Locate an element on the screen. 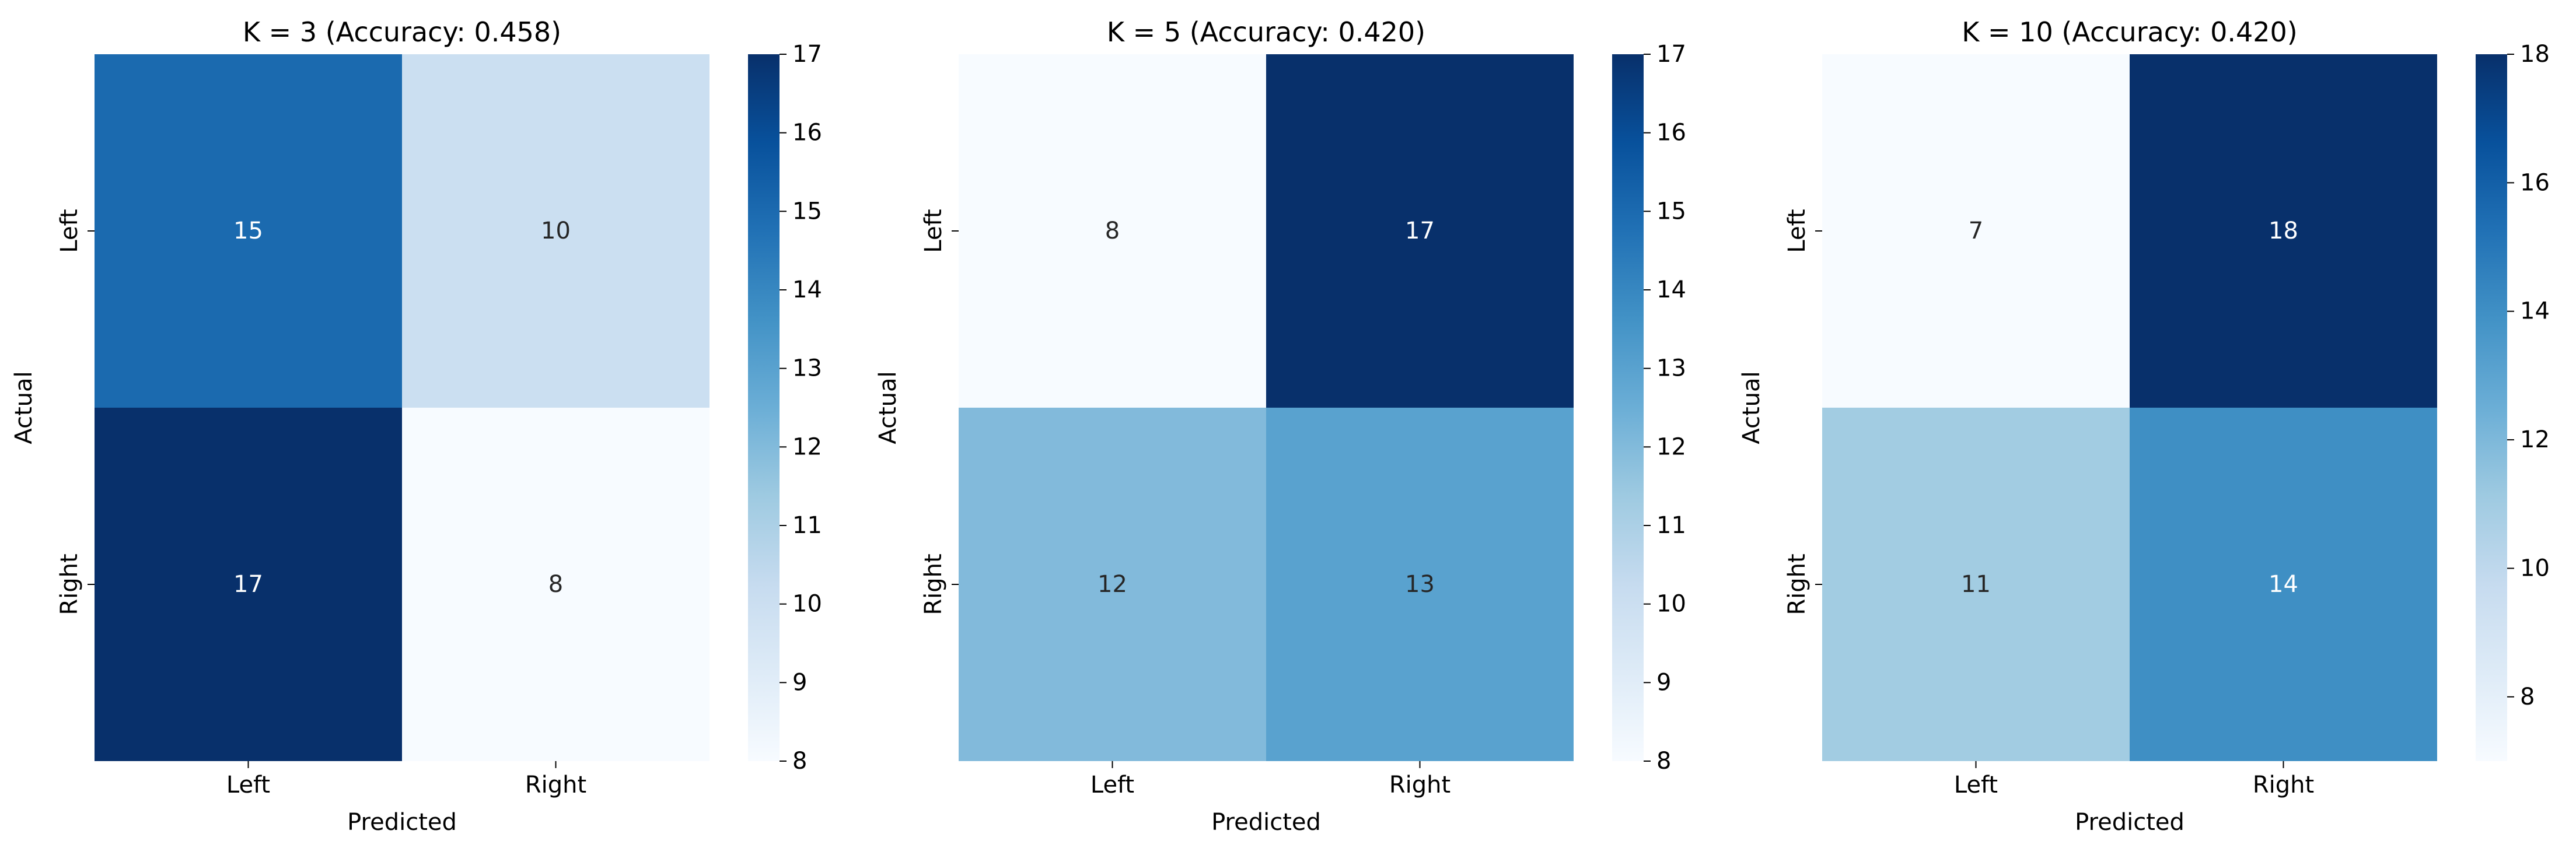 Image resolution: width=2576 pixels, height=855 pixels. cell-value-label: 11 is located at coordinates (1976, 584).